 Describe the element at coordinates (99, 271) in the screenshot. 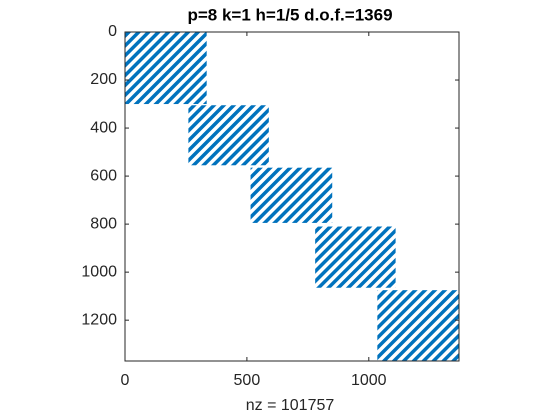

I see `y-tick-label: 1000` at that location.